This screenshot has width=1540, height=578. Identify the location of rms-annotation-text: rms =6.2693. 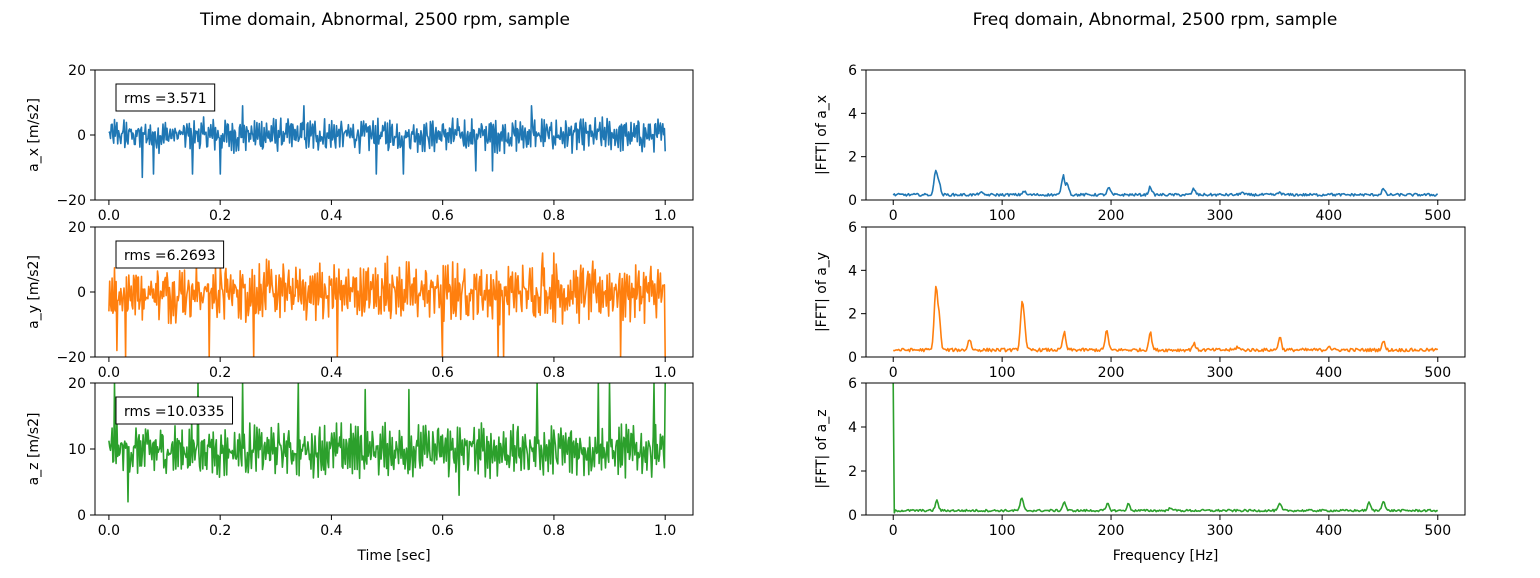
(170, 256).